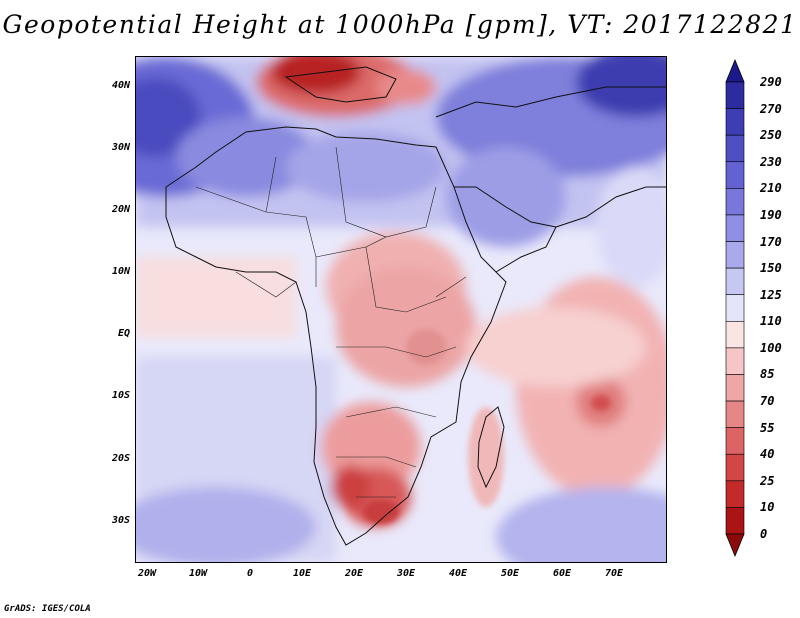  I want to click on colorbar-top-arrow, so click(735, 70).